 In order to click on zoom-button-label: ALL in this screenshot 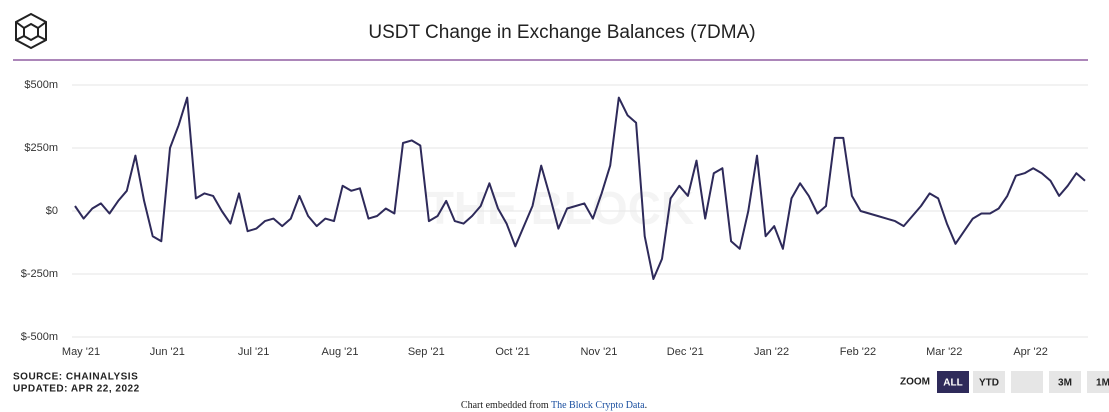, I will do `click(952, 383)`.